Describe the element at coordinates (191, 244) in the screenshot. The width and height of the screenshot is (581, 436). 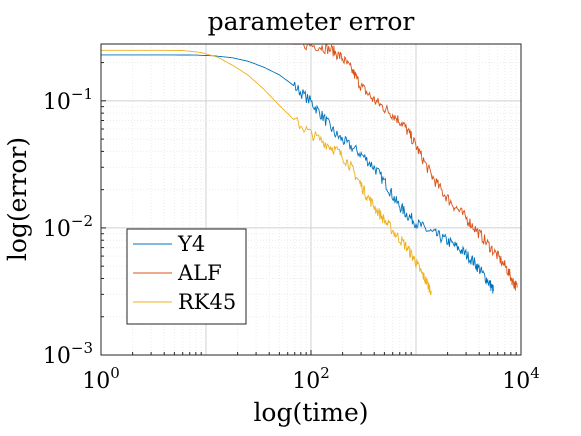
I see `legend-label-y4: Y4` at that location.